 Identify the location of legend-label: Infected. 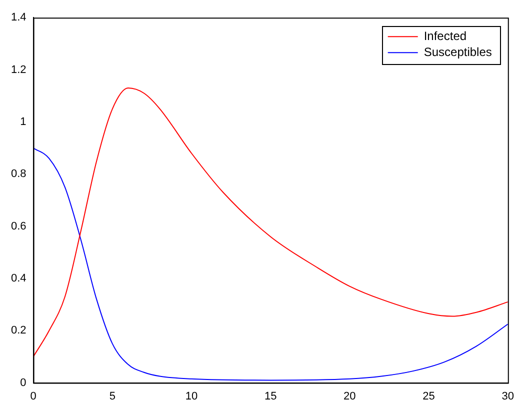
(445, 35).